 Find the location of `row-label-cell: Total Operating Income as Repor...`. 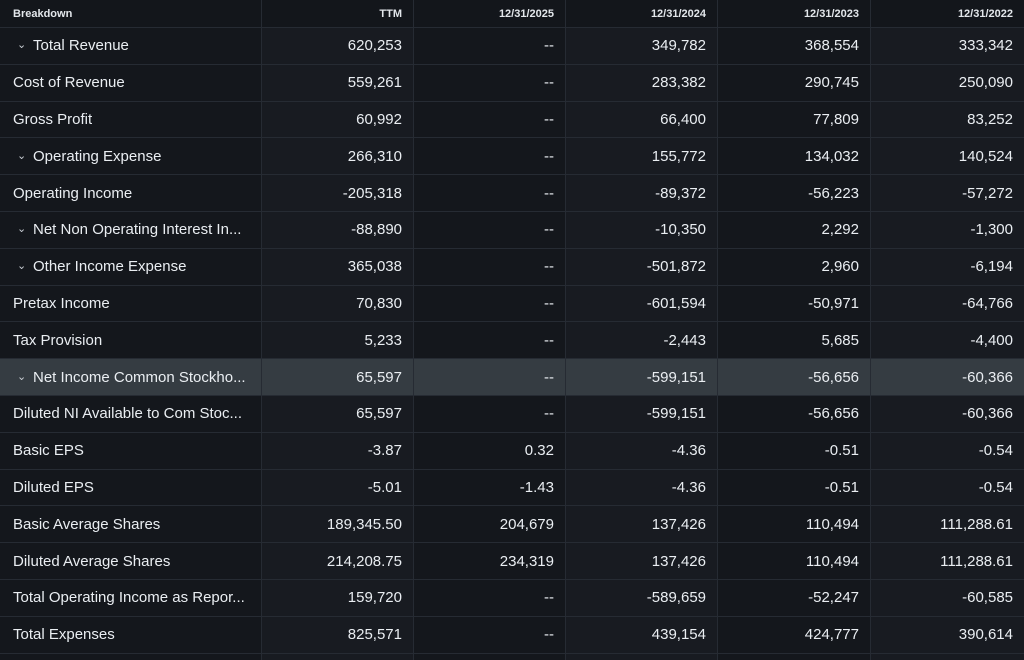

row-label-cell: Total Operating Income as Repor... is located at coordinates (131, 597).